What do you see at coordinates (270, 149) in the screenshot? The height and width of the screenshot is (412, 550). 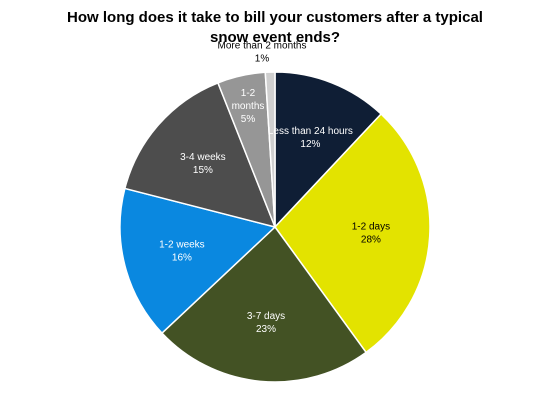 I see `pie-slice-more-than-2-months` at bounding box center [270, 149].